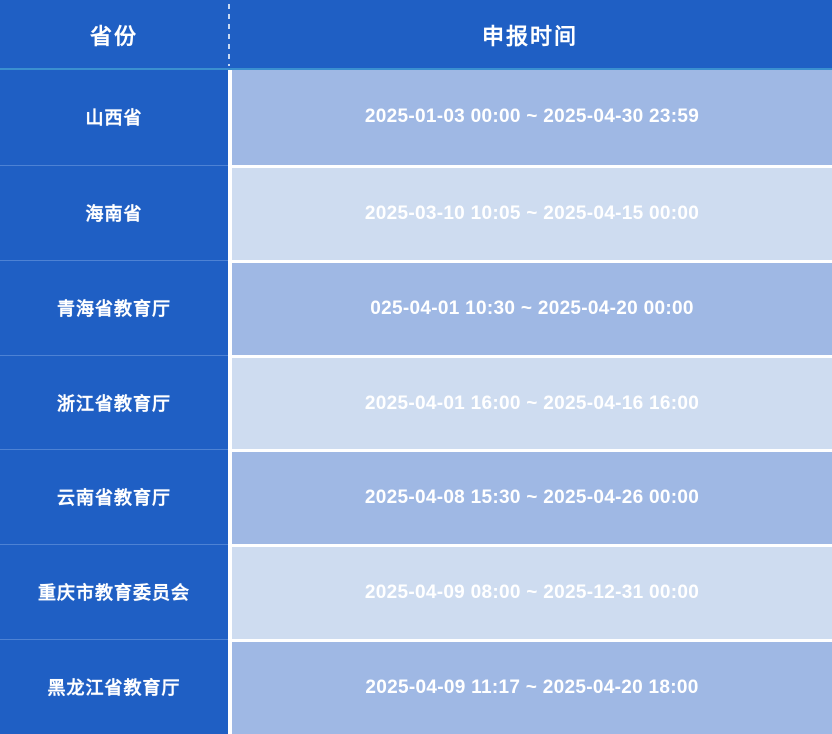 This screenshot has height=734, width=832. I want to click on cell-province: 云南省教育厅, so click(114, 497).